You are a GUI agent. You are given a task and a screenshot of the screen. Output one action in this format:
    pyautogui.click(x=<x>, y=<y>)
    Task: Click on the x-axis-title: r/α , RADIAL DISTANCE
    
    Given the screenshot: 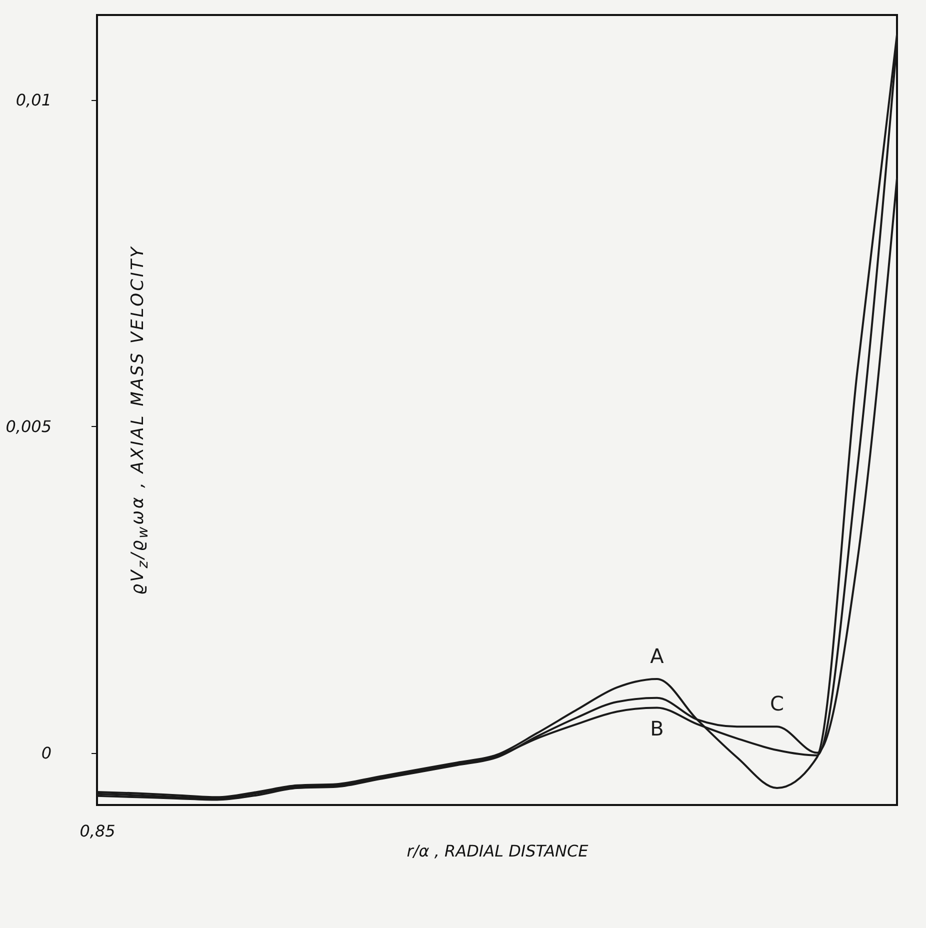 What is the action you would take?
    pyautogui.click(x=498, y=851)
    